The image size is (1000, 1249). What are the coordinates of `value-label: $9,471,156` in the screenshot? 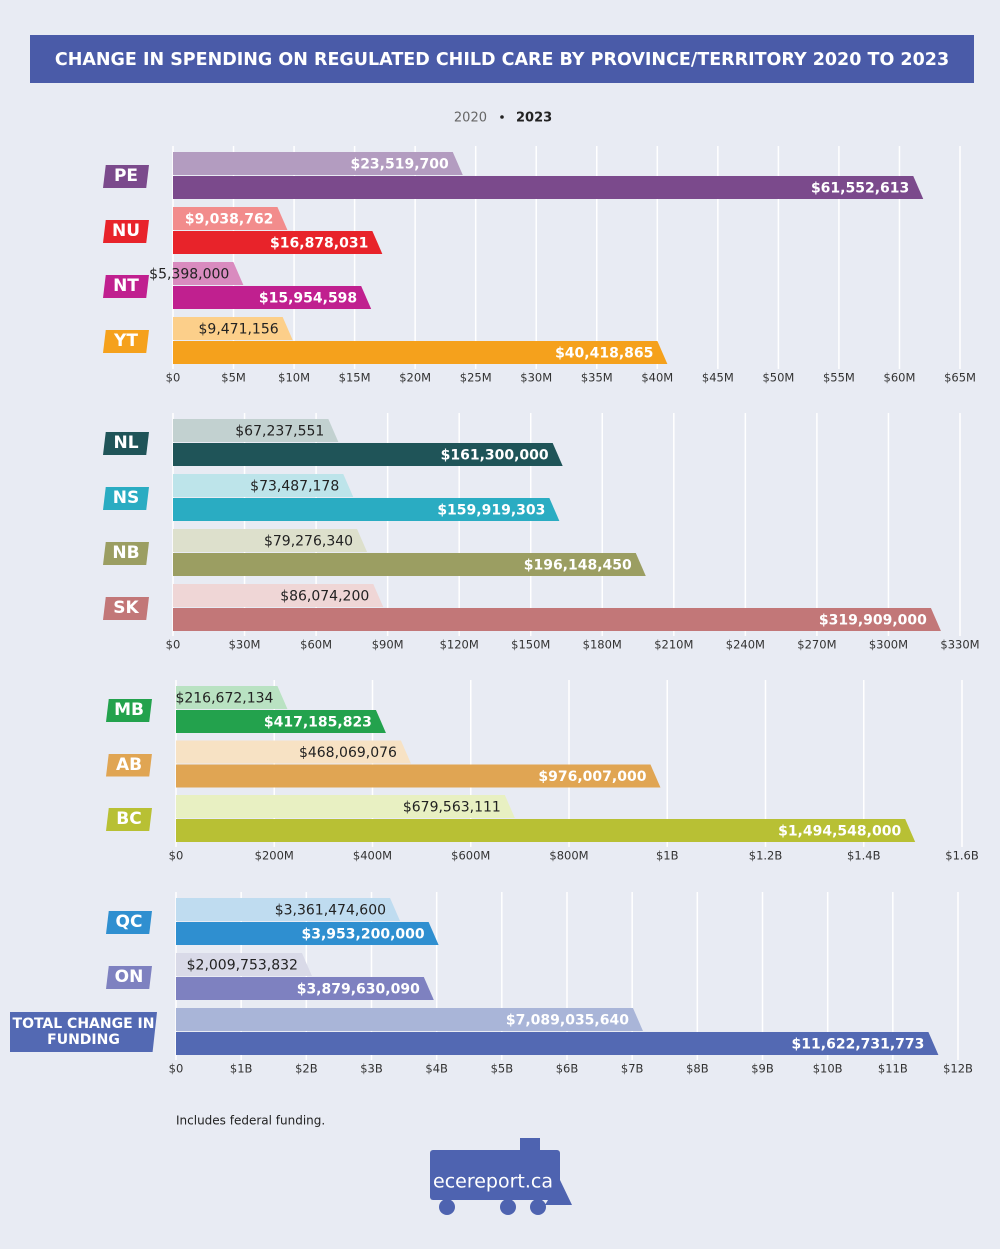 It's located at (239, 330).